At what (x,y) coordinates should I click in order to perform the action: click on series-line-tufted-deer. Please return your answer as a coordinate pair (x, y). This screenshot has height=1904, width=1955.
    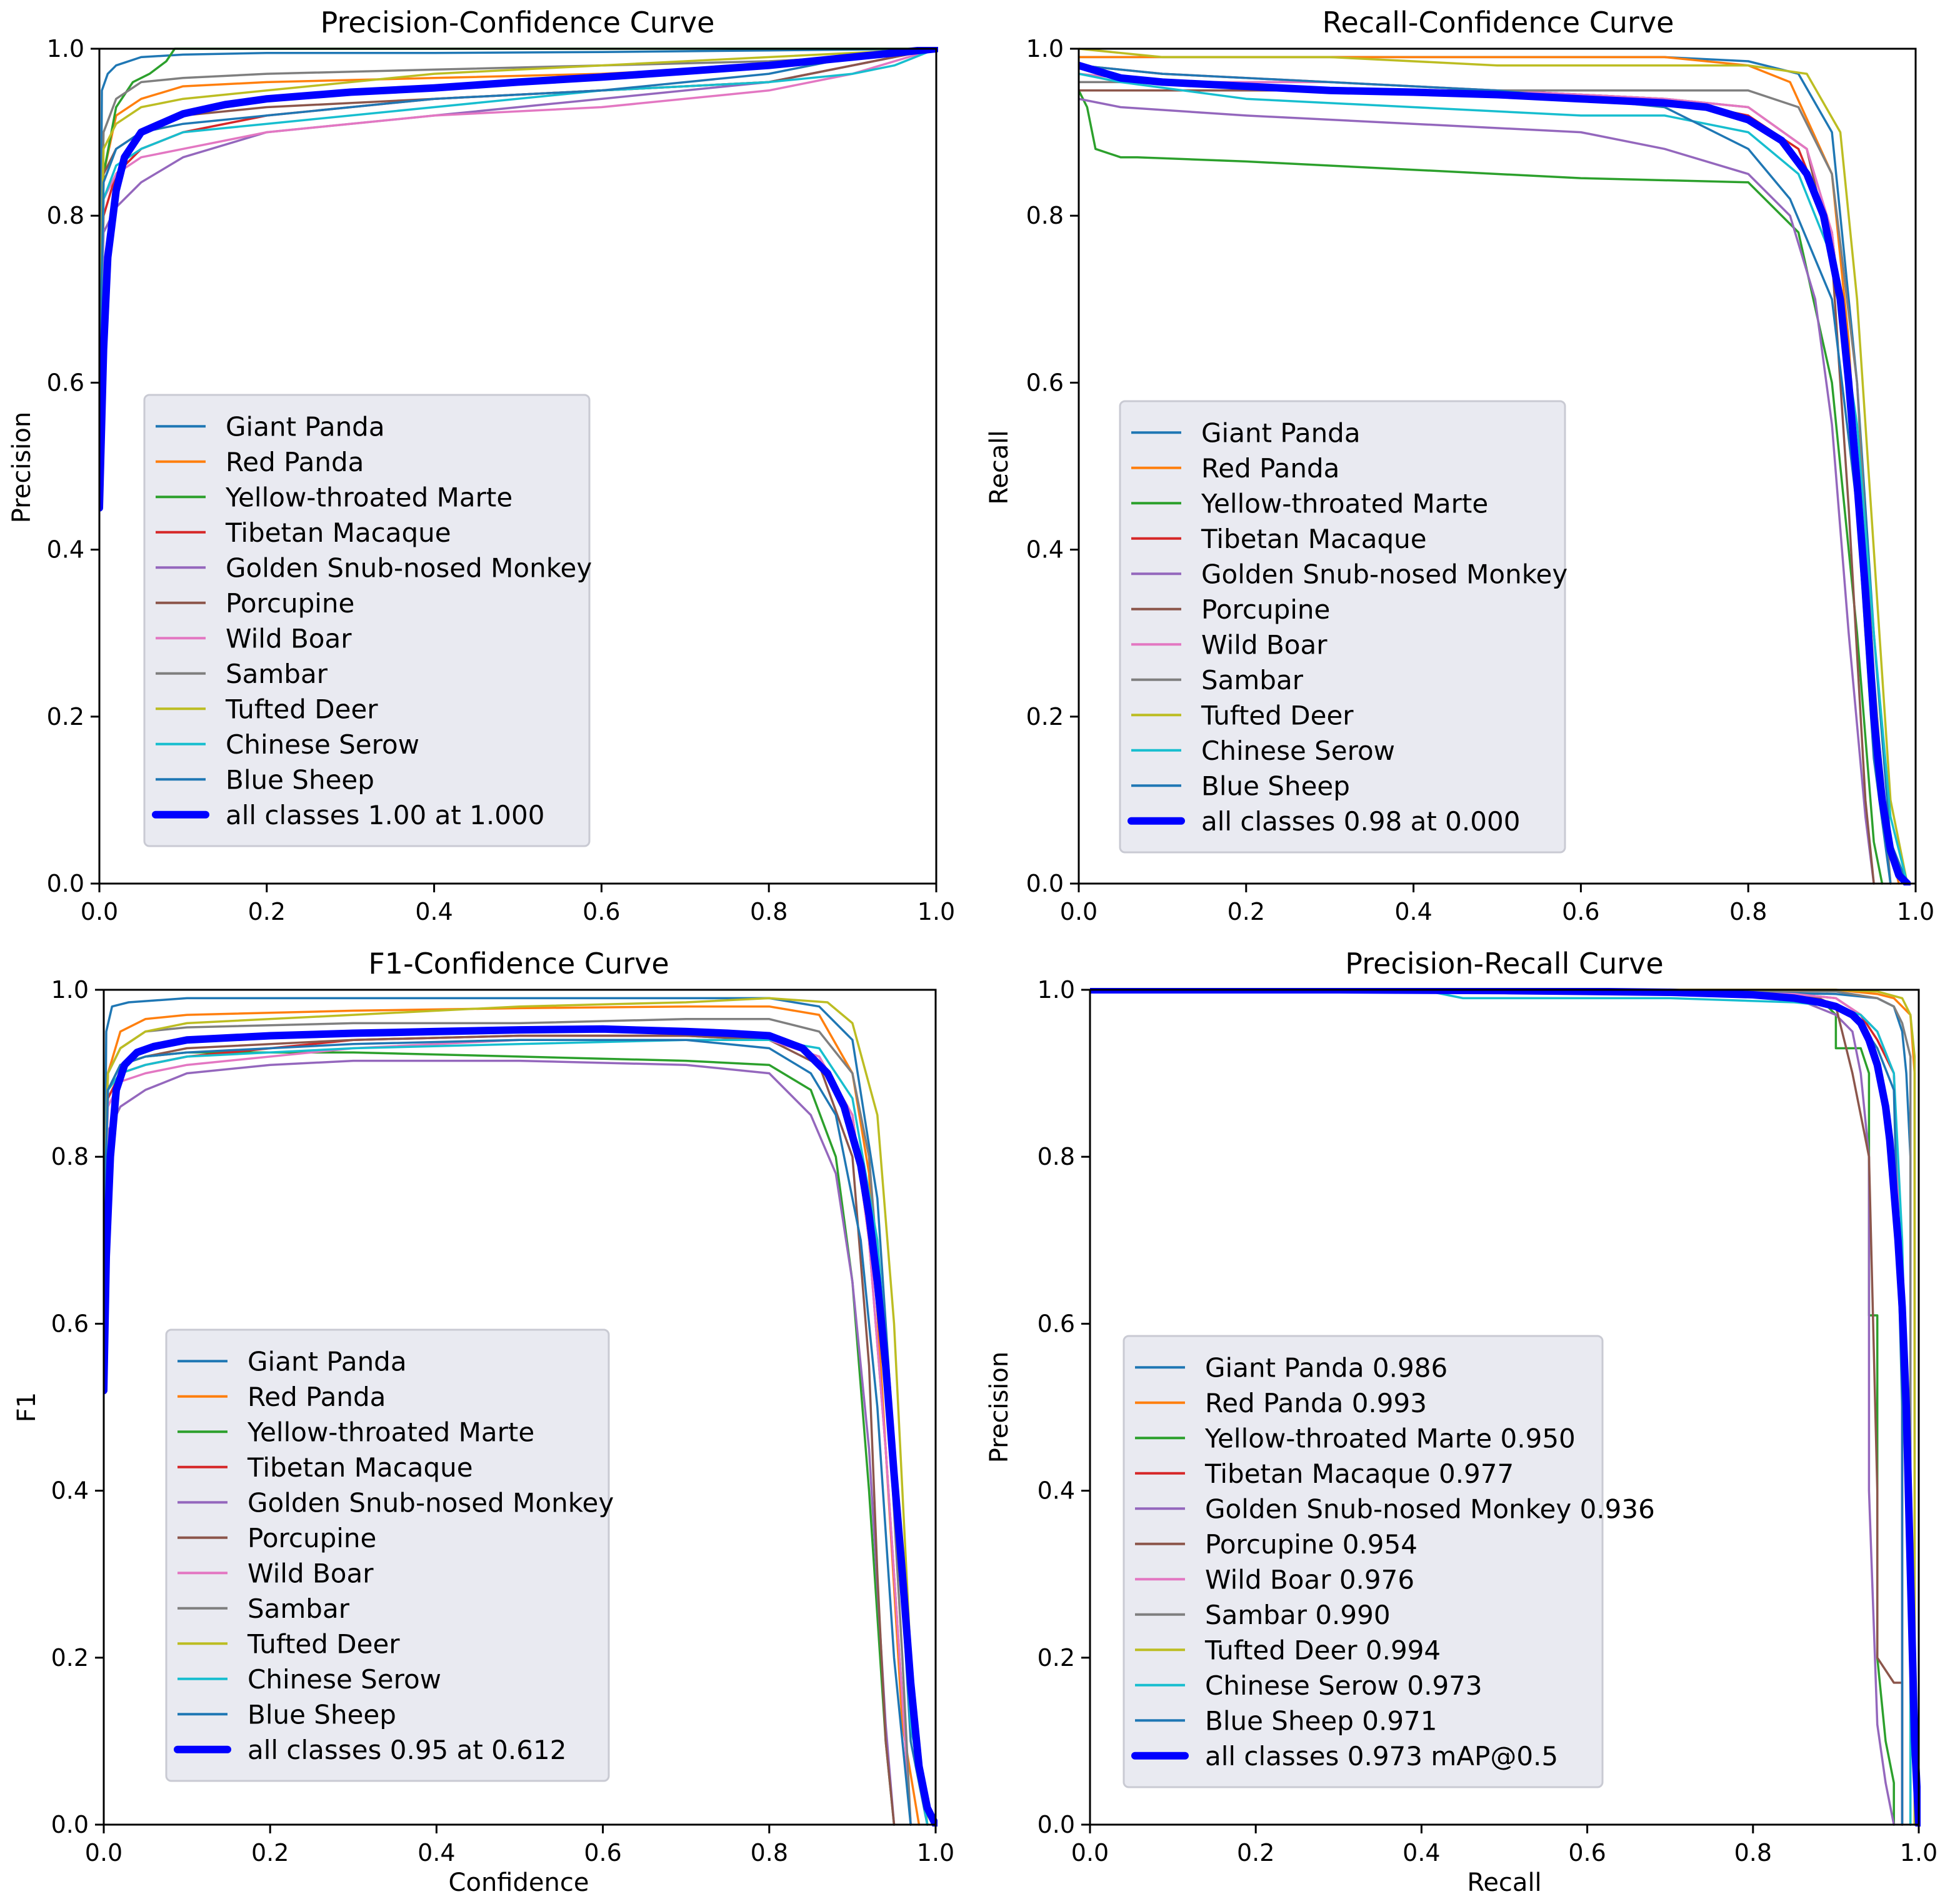
    Looking at the image, I should click on (518, 207).